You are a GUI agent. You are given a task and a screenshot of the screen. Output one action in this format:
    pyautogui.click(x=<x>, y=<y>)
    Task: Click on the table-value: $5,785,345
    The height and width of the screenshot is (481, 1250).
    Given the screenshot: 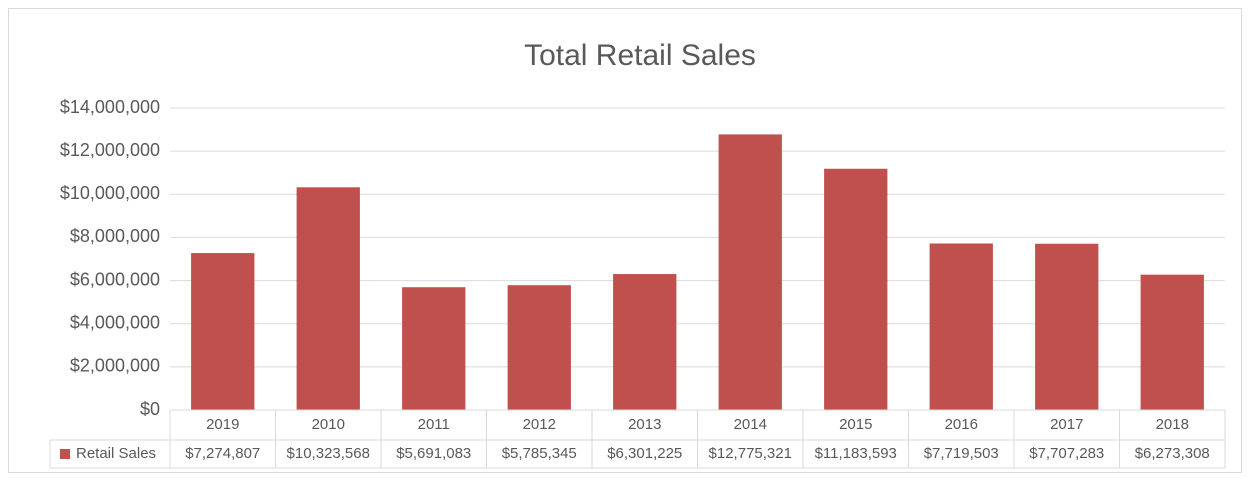 What is the action you would take?
    pyautogui.click(x=539, y=453)
    